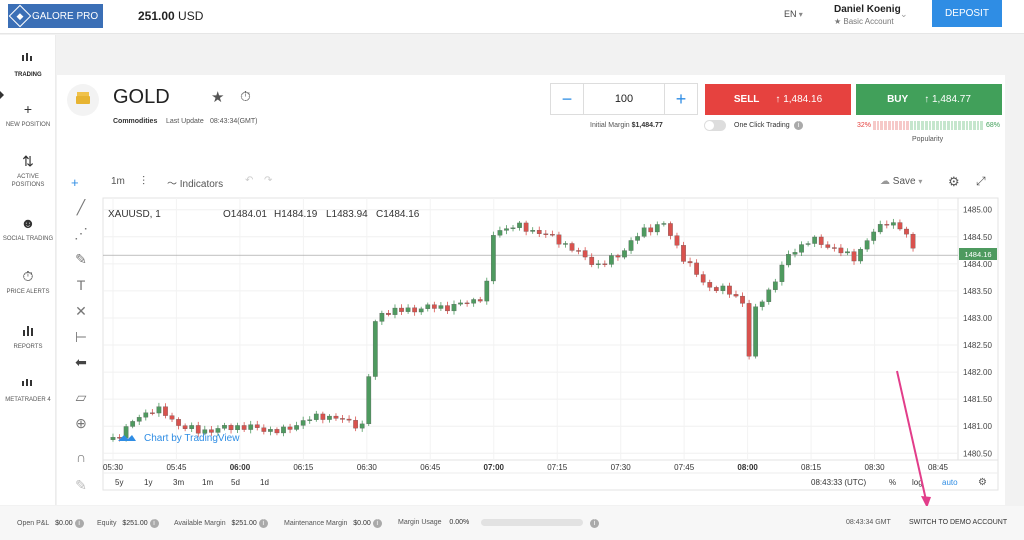 The width and height of the screenshot is (1024, 540). What do you see at coordinates (904, 14) in the screenshot?
I see `chevron-down-icon: ⌄` at bounding box center [904, 14].